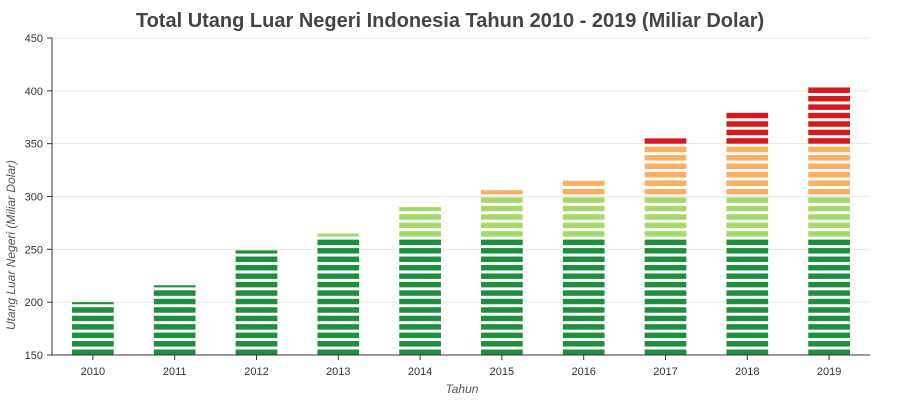 The image size is (900, 405). What do you see at coordinates (420, 372) in the screenshot?
I see `x-tick-label: 2014` at bounding box center [420, 372].